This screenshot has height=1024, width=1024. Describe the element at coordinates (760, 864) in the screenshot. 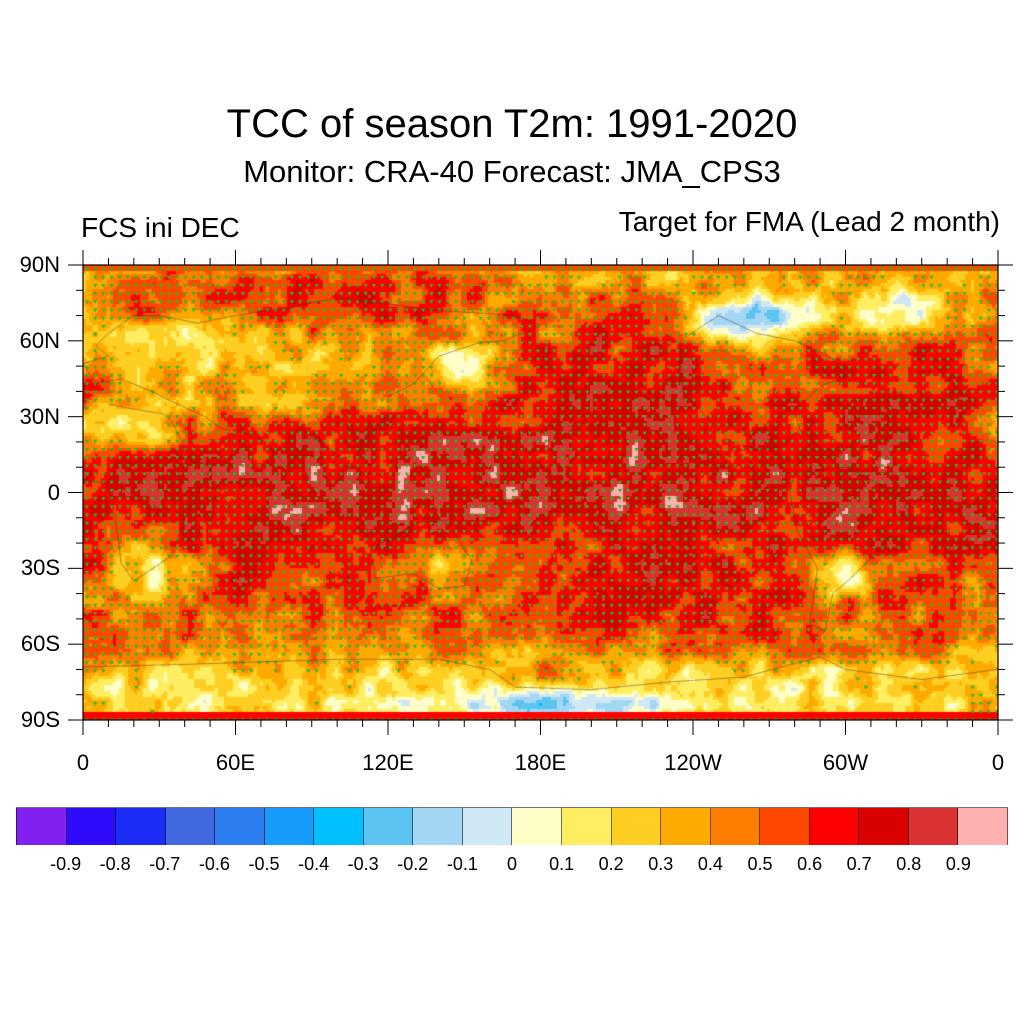

I see `colorbar-label: 0.5` at that location.